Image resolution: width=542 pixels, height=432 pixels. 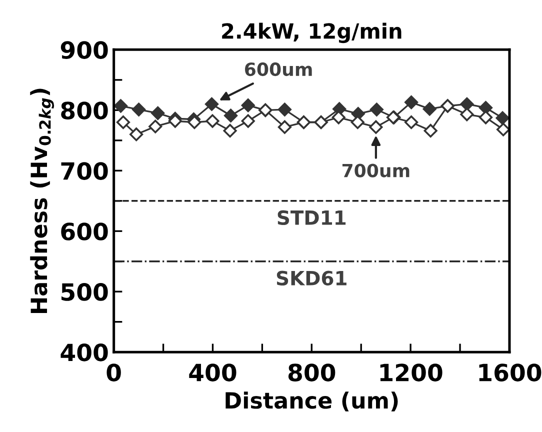 What do you see at coordinates (84, 171) in the screenshot?
I see `y-tick-label: 700` at bounding box center [84, 171].